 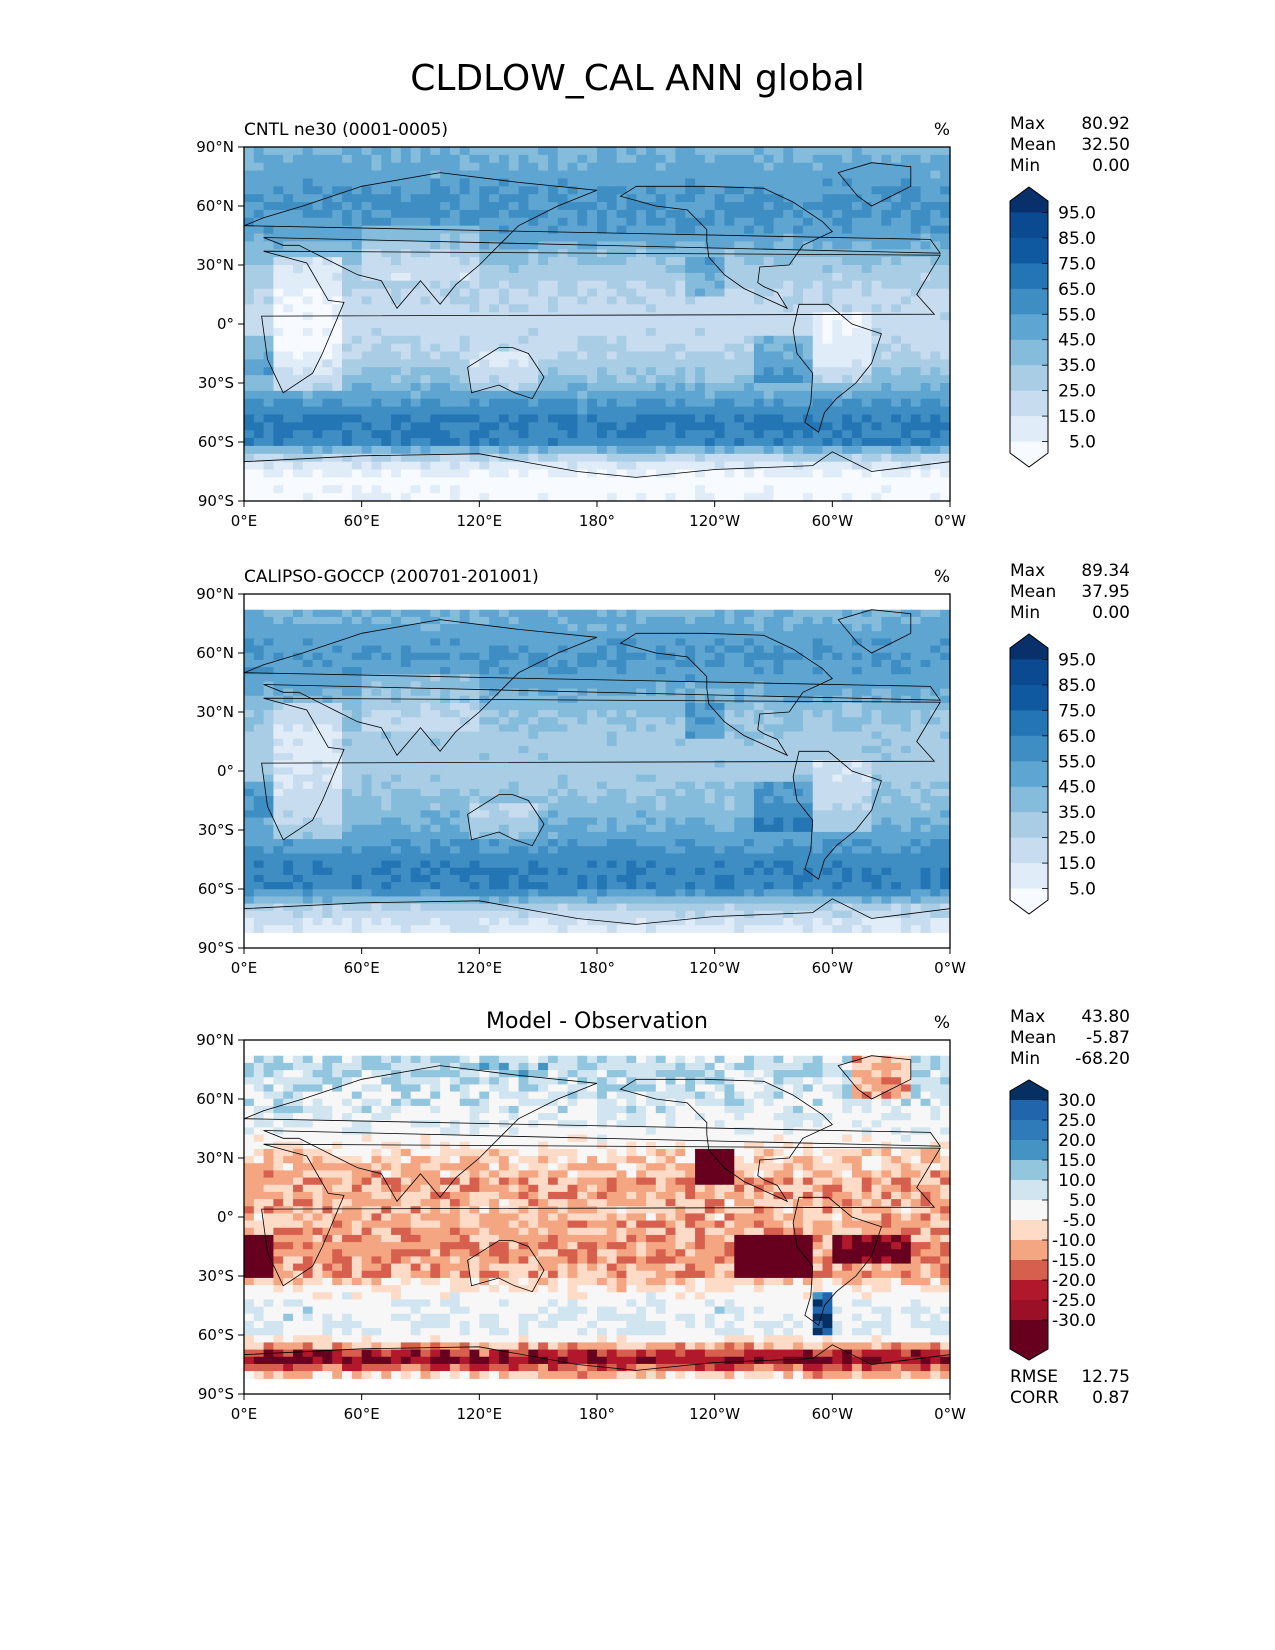 What do you see at coordinates (215, 206) in the screenshot?
I see `y-tick-label: 60°N` at bounding box center [215, 206].